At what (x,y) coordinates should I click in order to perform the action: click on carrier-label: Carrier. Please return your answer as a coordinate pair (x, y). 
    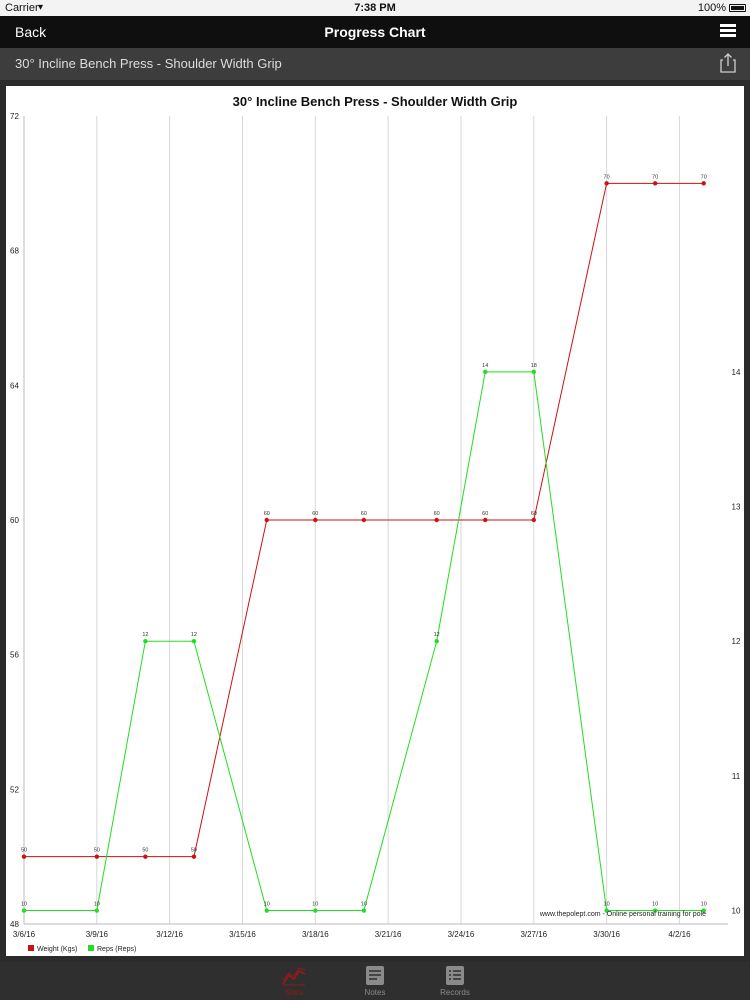
    Looking at the image, I should click on (22, 8).